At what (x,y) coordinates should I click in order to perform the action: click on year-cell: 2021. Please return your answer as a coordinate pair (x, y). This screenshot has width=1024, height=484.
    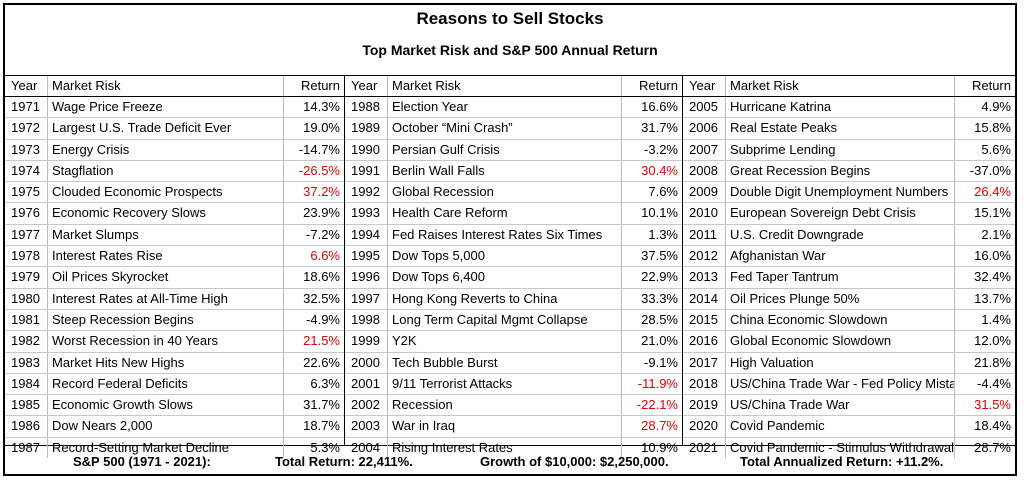
    Looking at the image, I should click on (703, 447).